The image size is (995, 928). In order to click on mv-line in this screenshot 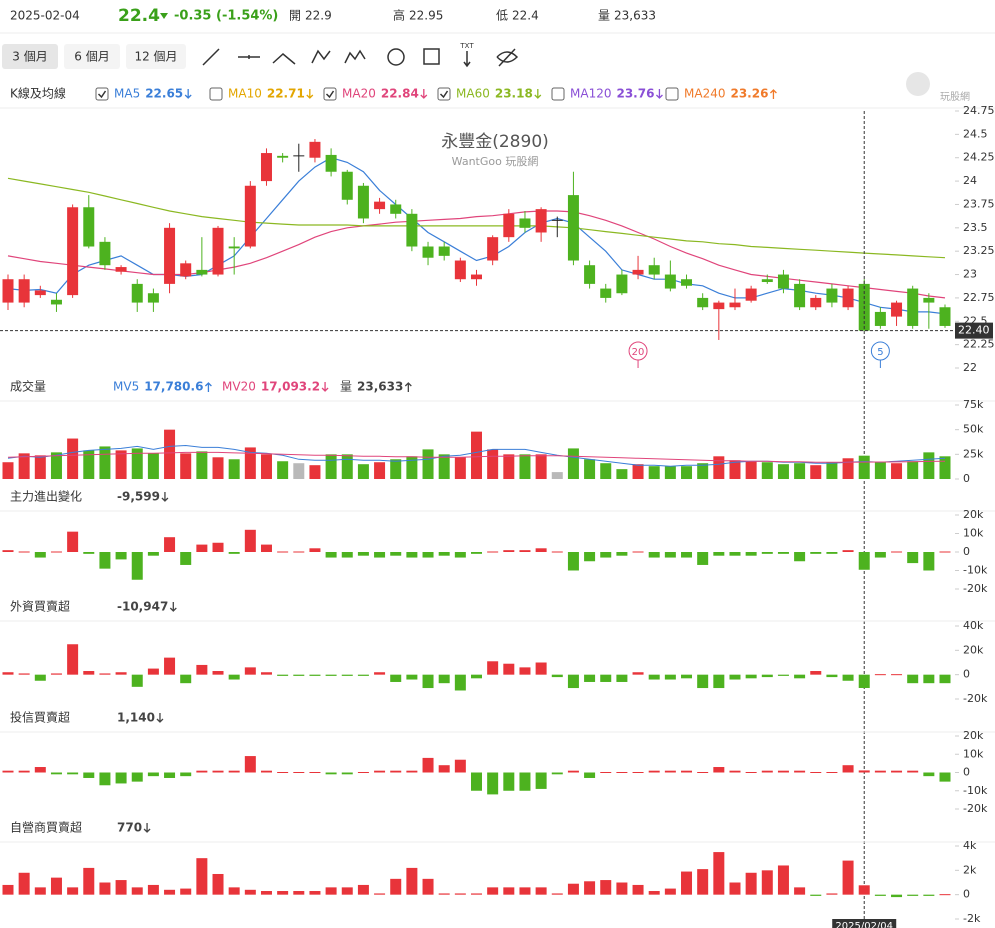, I will do `click(476, 457)`.